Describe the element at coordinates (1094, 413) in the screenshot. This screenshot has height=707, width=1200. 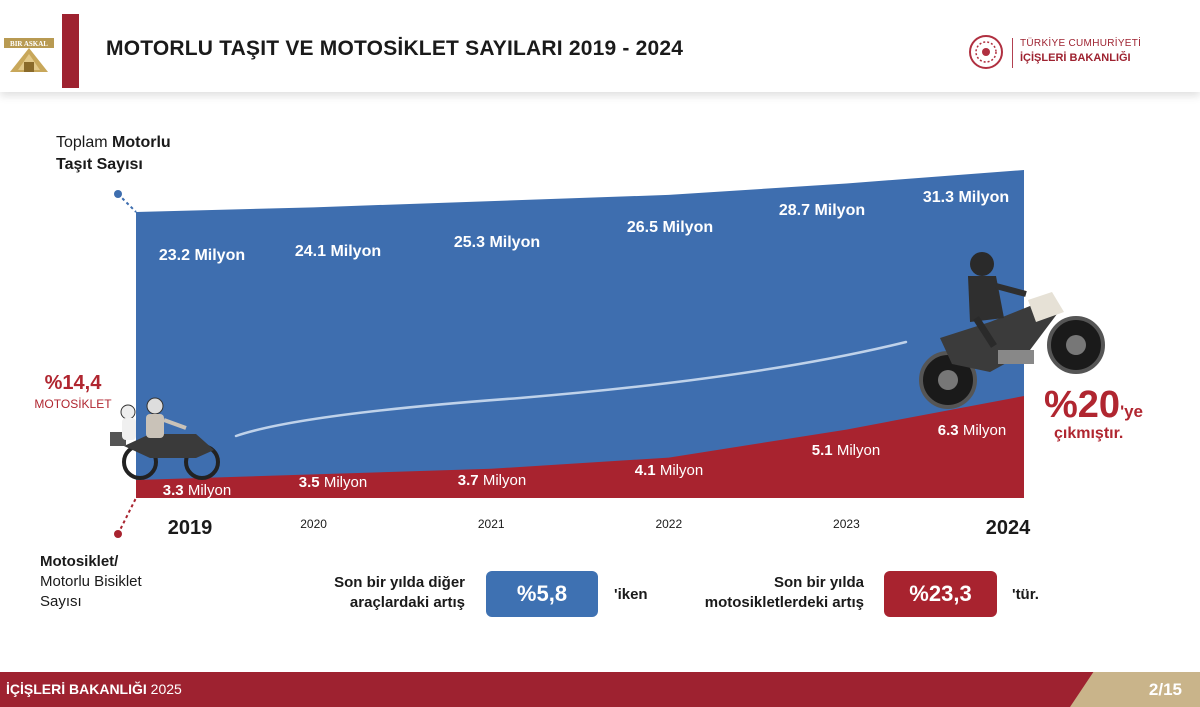
I see `motorcycle-share-2024: %20'ye çıkmıştır.` at that location.